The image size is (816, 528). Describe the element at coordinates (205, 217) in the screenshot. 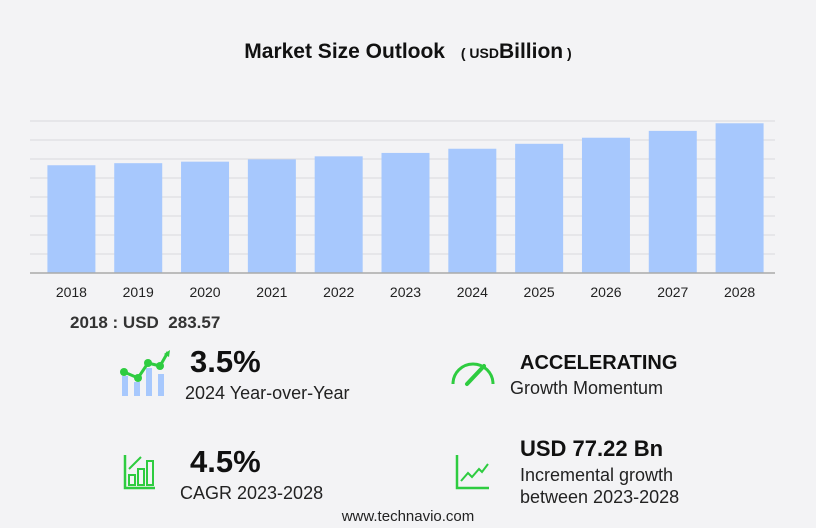

I see `bar-2020` at that location.